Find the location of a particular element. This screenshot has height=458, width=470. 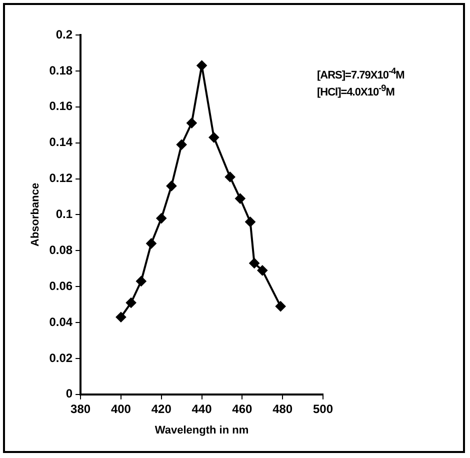

y-axis-title: Absorbance is located at coordinates (36, 214).